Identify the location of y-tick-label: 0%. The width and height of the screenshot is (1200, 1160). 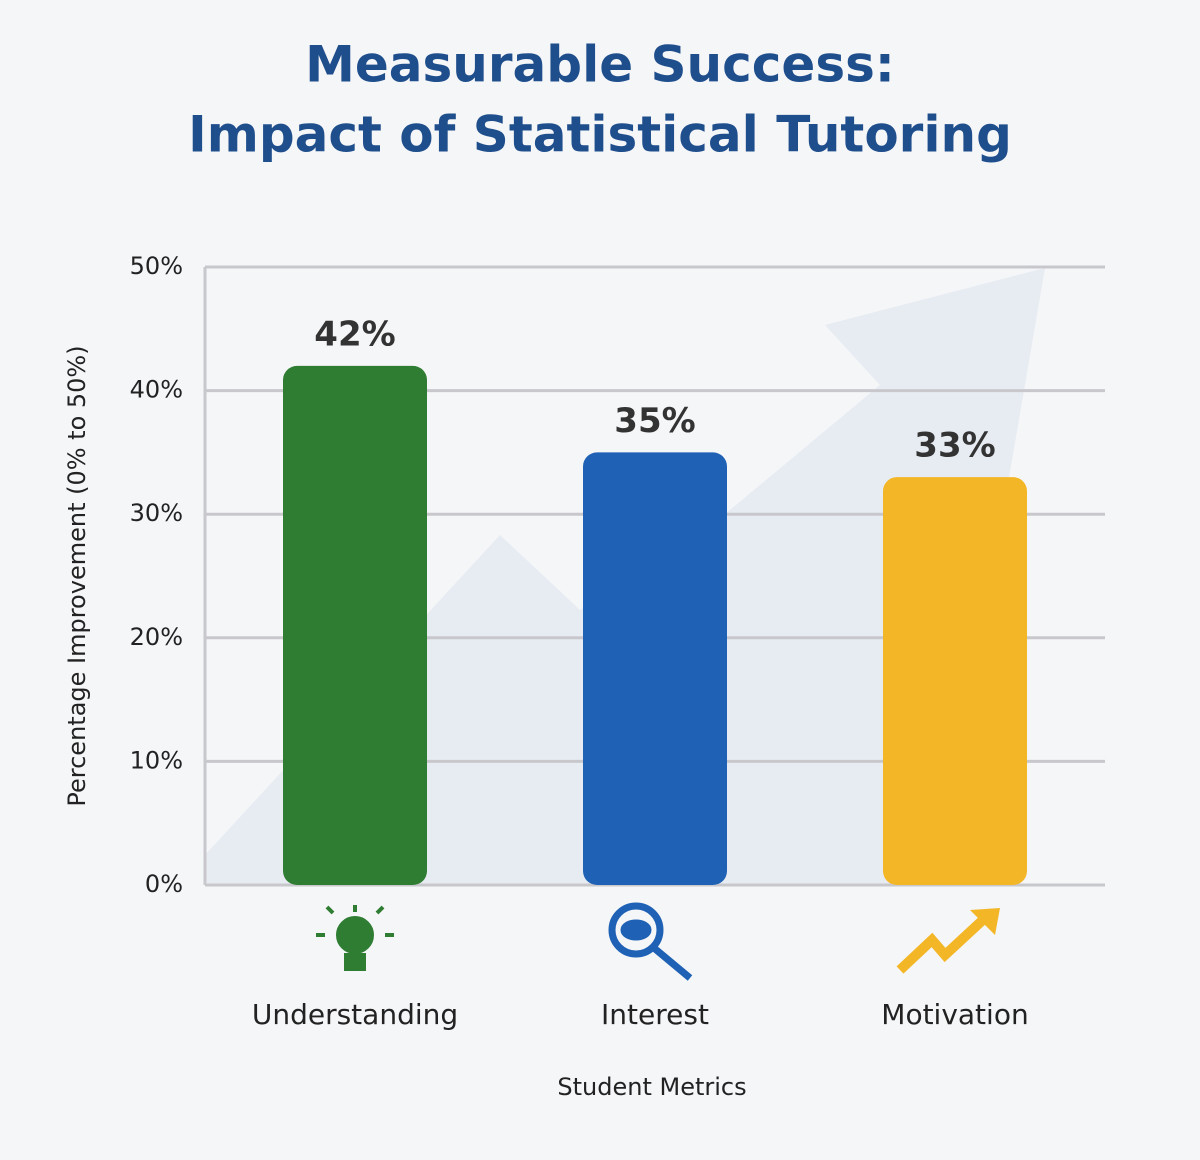
(164, 884).